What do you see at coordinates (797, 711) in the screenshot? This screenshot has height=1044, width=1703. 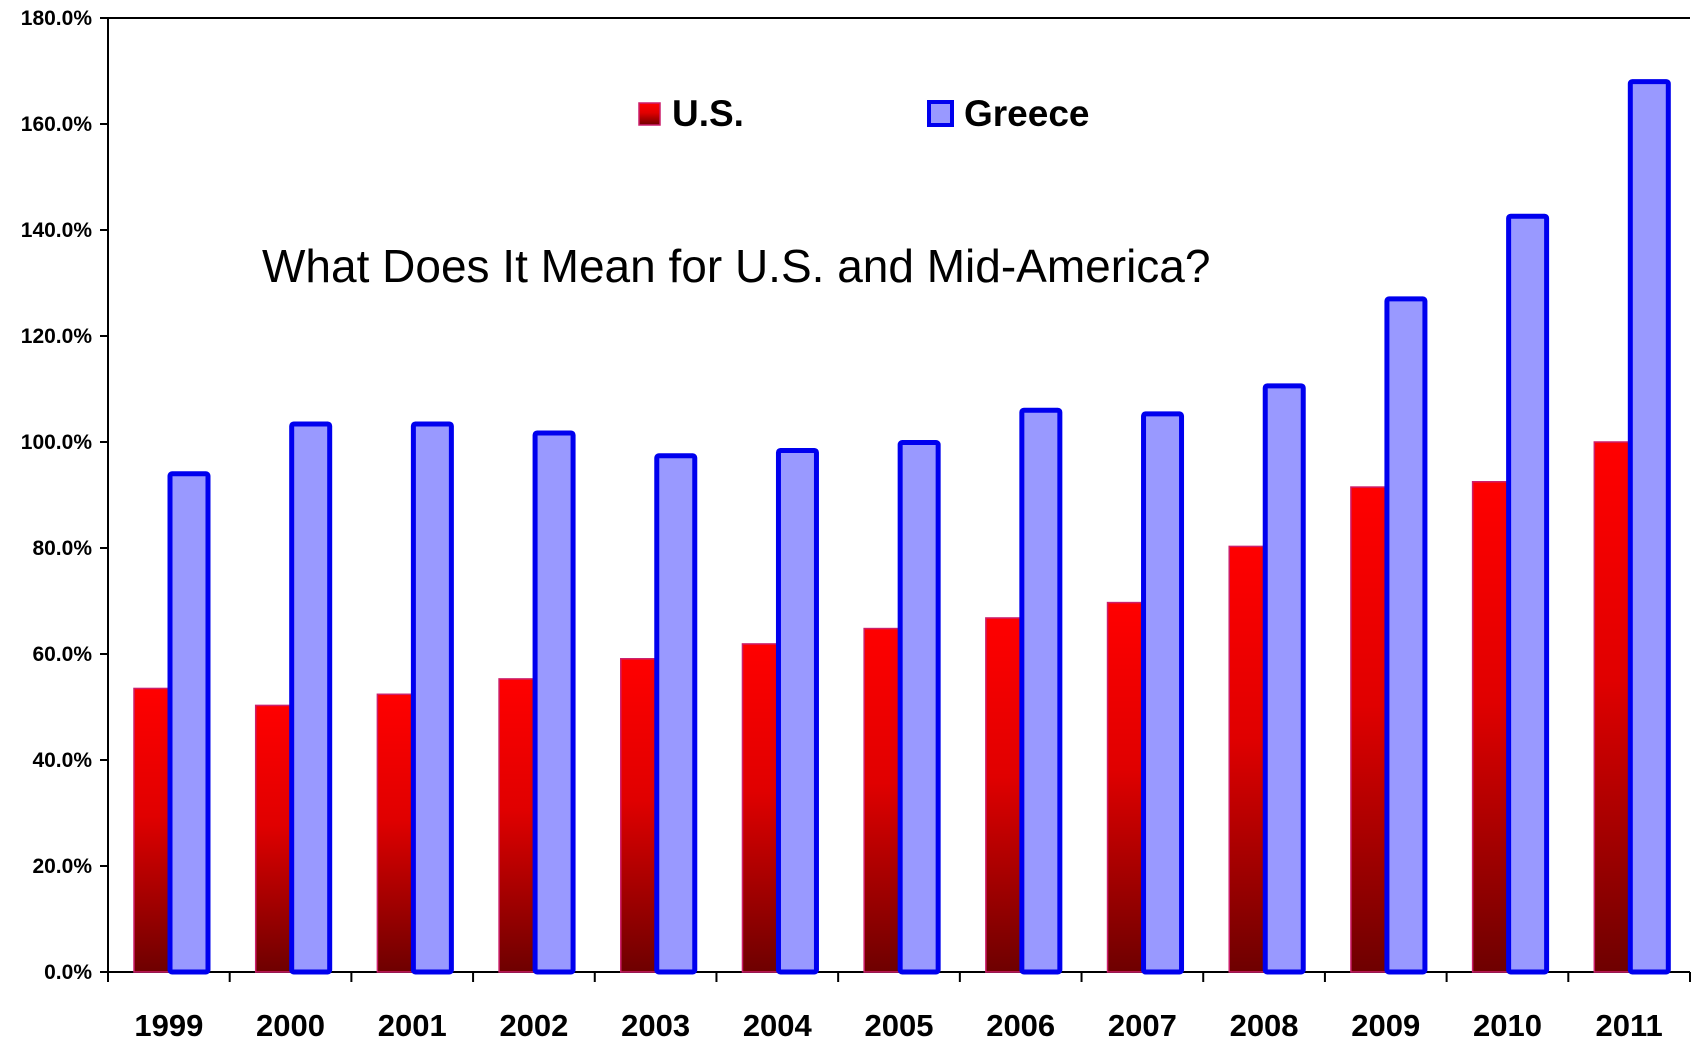 I see `bar-greece-2004` at bounding box center [797, 711].